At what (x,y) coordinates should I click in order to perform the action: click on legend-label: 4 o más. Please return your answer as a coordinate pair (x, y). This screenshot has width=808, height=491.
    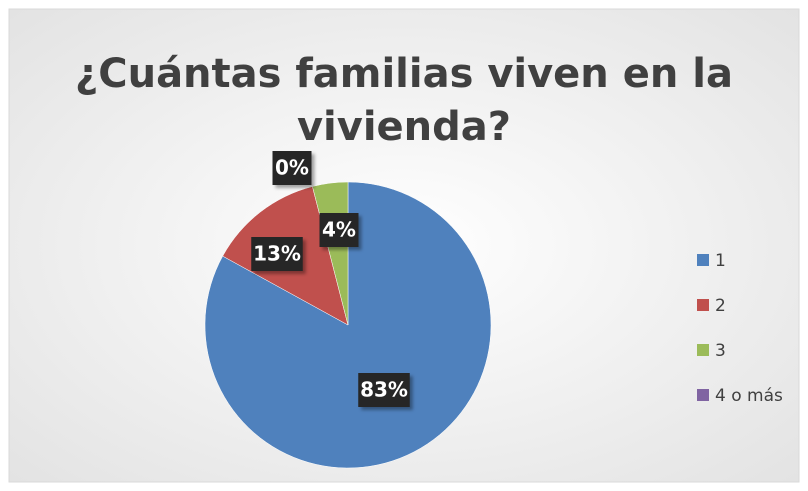
    Looking at the image, I should click on (749, 396).